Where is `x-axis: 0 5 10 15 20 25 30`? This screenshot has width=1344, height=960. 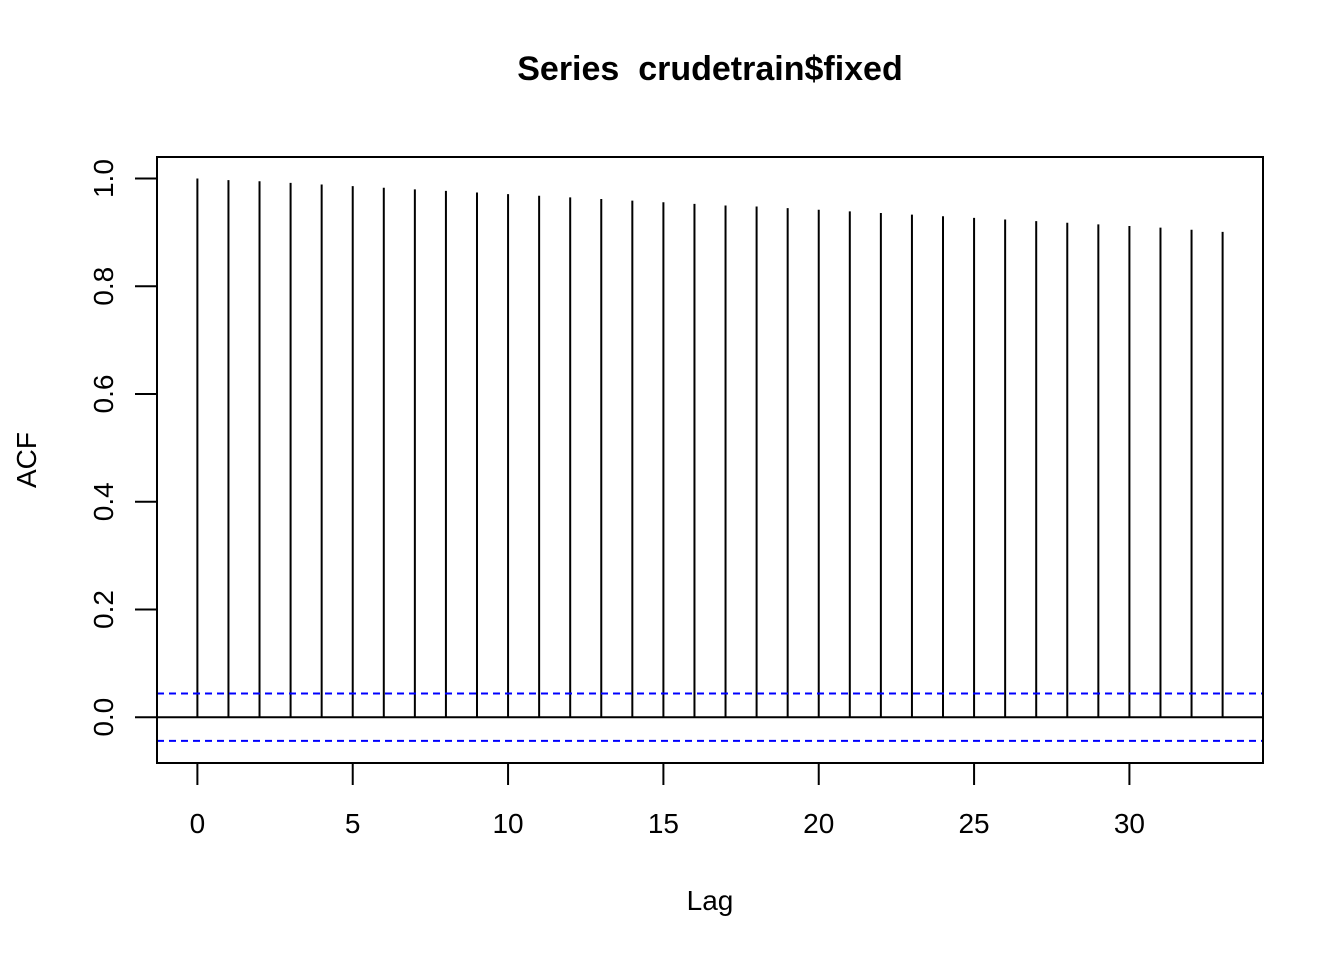 x-axis: 0 5 10 15 20 25 30 is located at coordinates (667, 800).